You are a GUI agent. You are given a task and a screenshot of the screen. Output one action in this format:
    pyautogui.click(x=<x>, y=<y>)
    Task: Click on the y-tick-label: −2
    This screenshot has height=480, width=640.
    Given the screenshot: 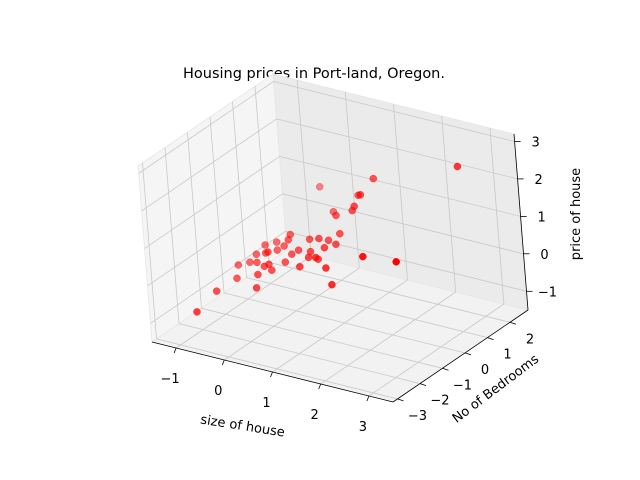 What is the action you would take?
    pyautogui.click(x=439, y=401)
    